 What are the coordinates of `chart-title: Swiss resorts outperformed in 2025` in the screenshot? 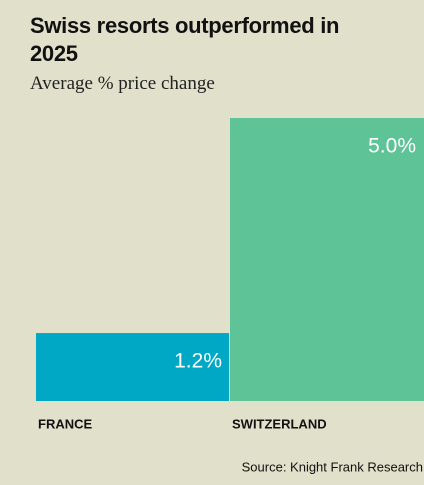 It's located at (185, 39).